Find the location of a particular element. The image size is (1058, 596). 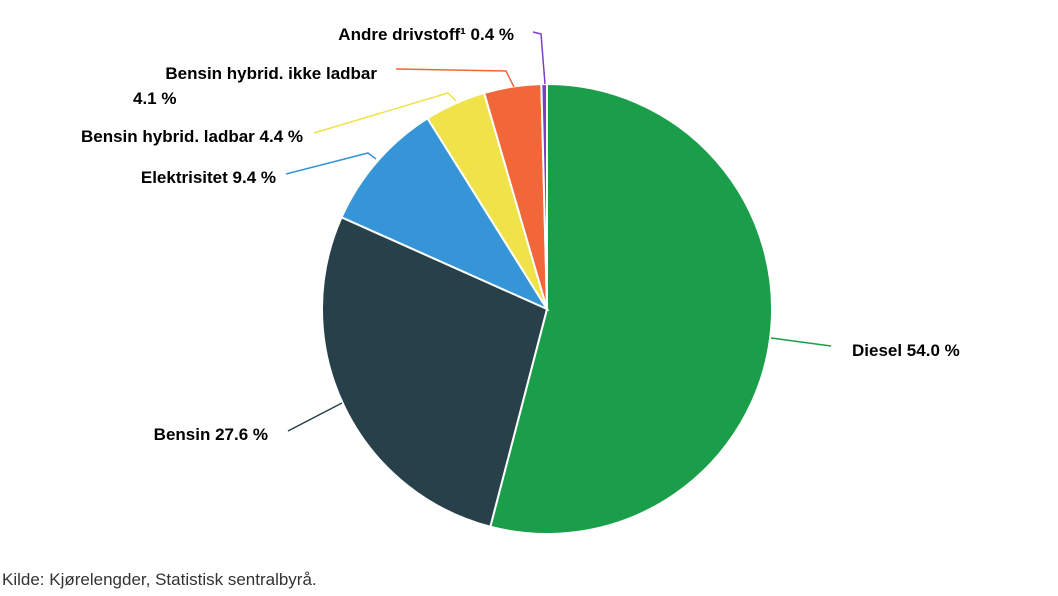

pie-slice-andre-drivstoff is located at coordinates (544, 196).